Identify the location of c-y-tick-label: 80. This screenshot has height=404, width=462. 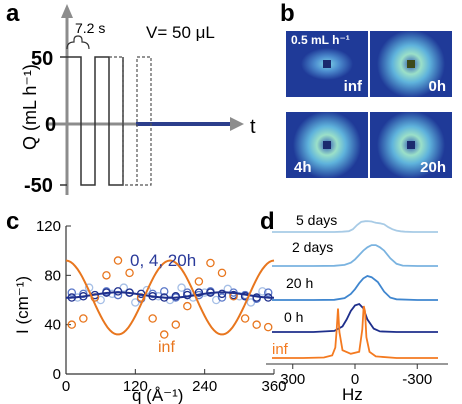
(52, 275).